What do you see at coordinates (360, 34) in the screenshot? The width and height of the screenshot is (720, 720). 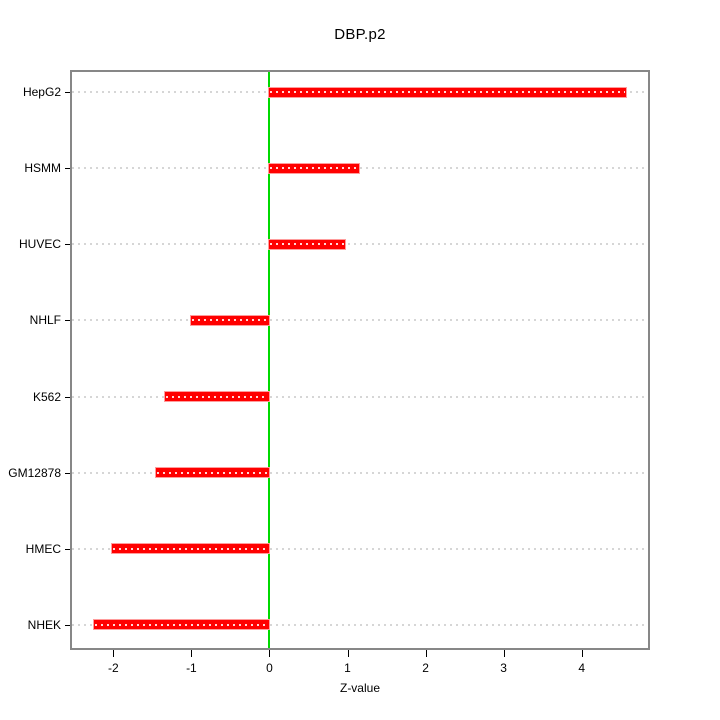 I see `chart-title: DBP.p2` at bounding box center [360, 34].